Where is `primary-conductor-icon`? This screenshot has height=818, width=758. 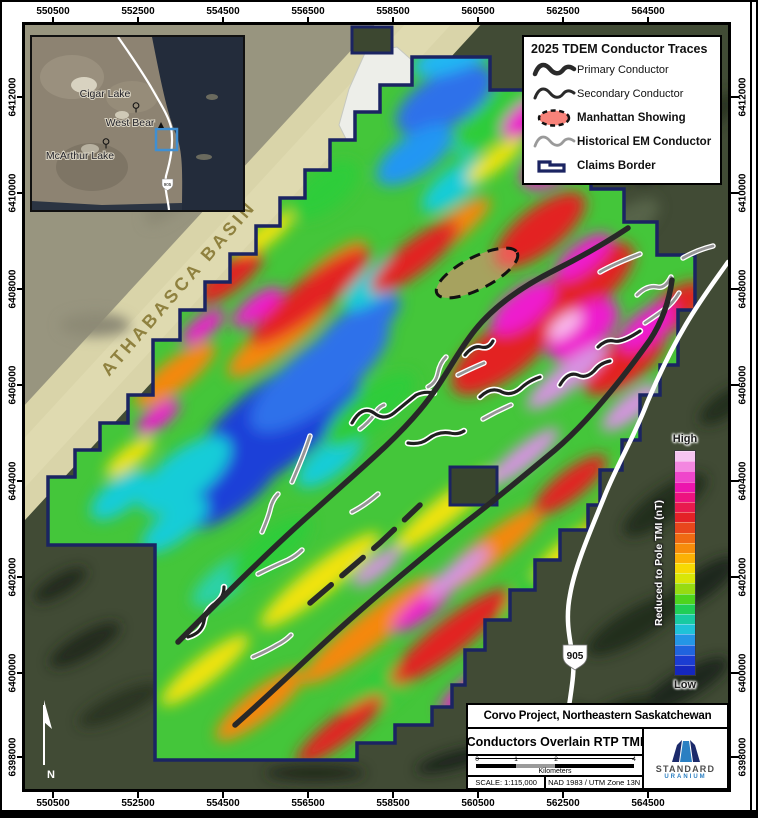 primary-conductor-icon is located at coordinates (554, 70).